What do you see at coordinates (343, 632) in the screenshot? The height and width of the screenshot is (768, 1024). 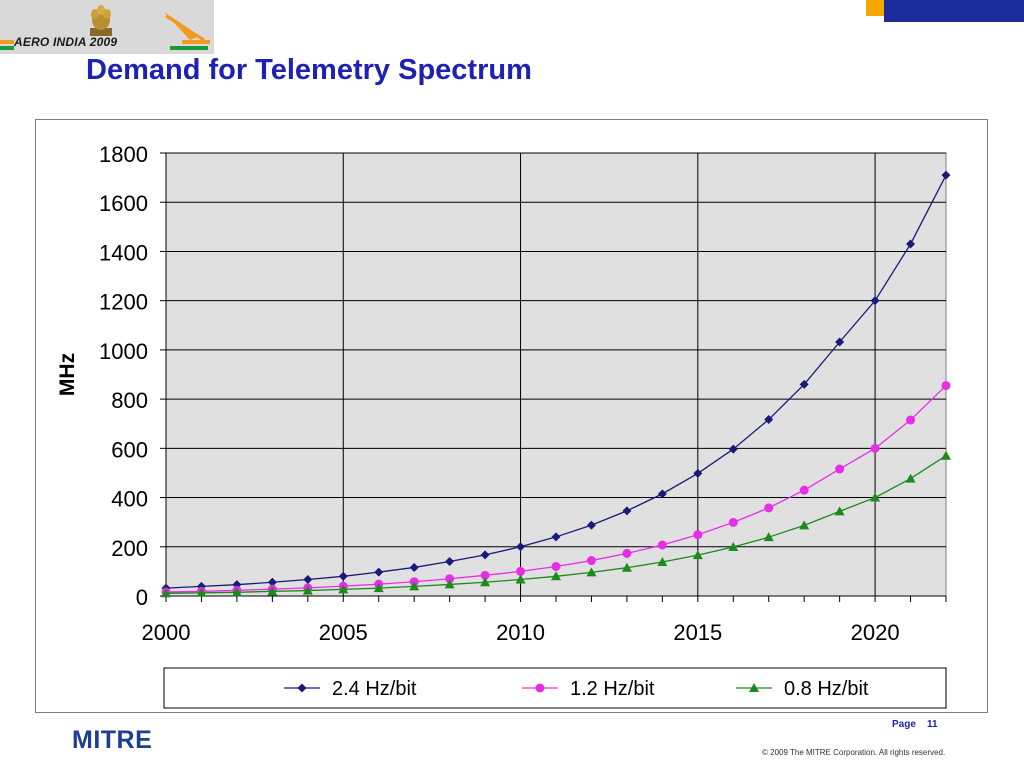 I see `x-tick-label: 2005` at bounding box center [343, 632].